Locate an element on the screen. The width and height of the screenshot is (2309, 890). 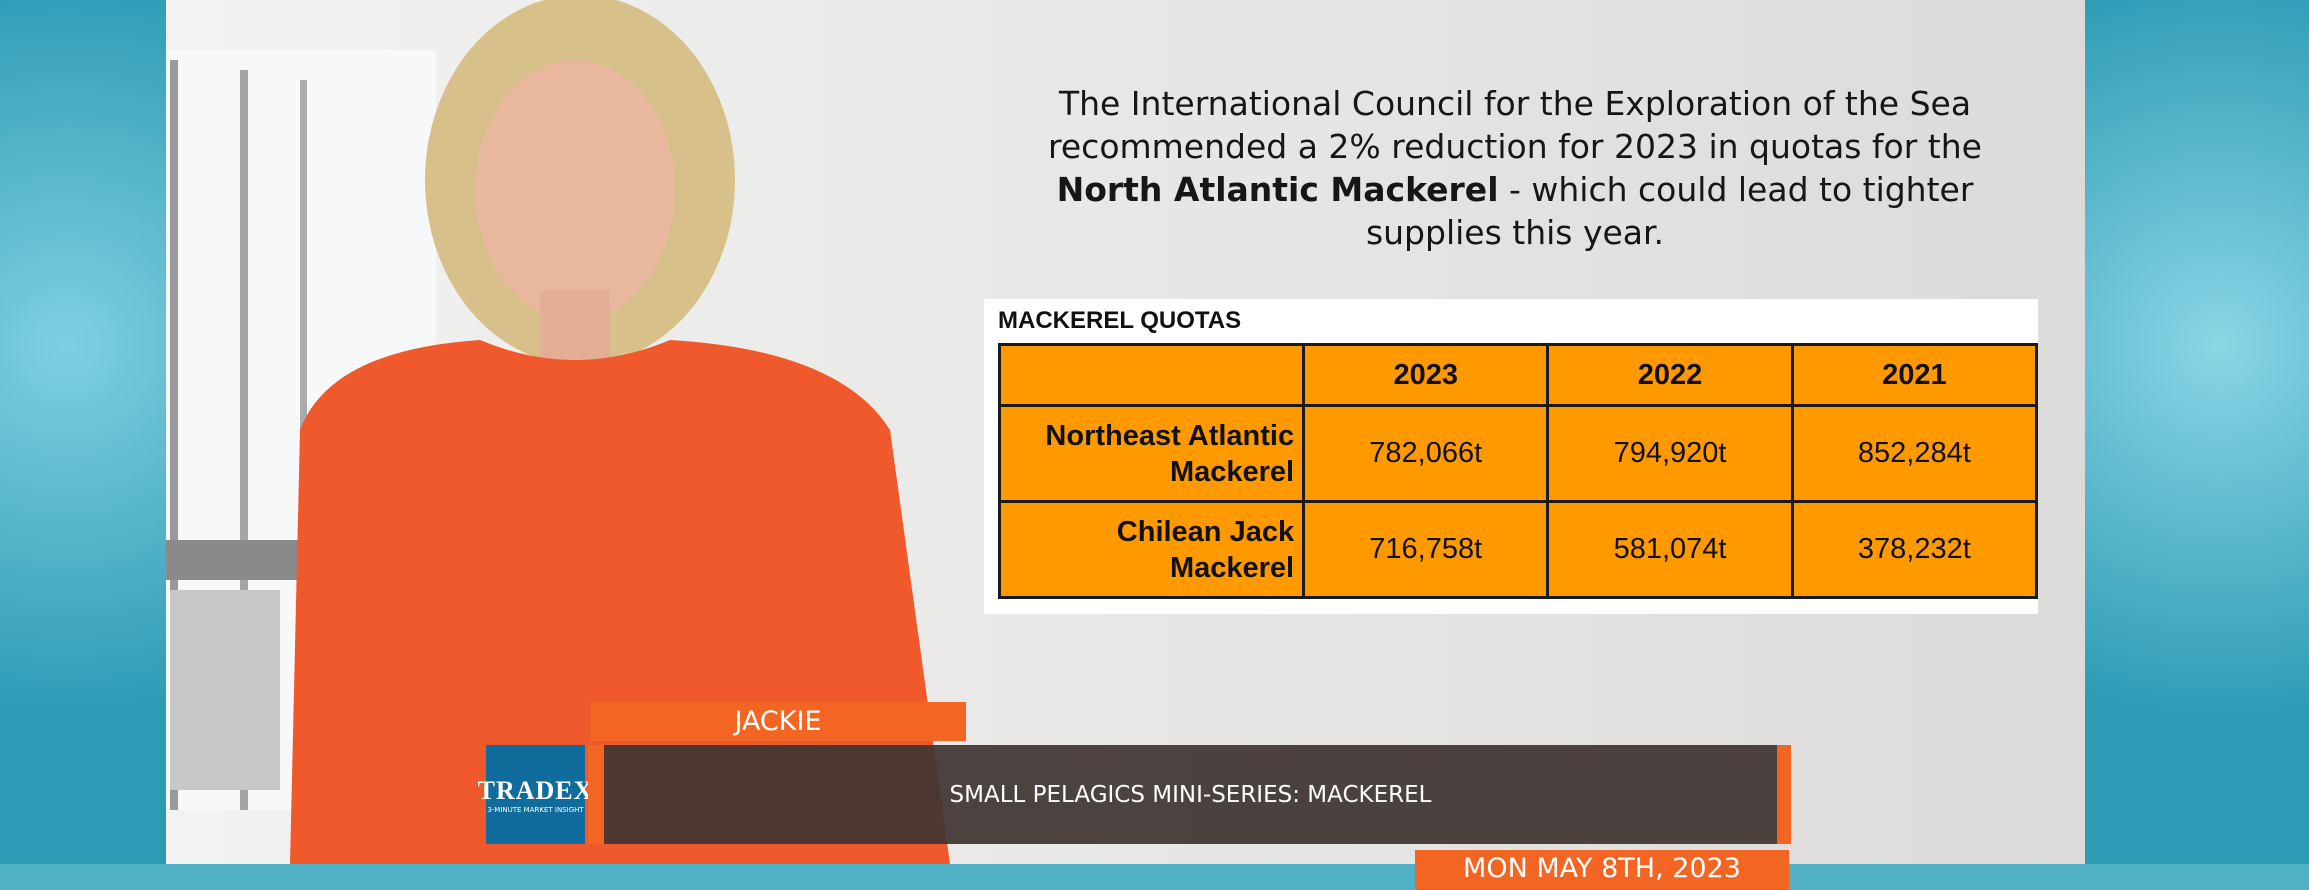
date: MON MAY 8TH, 2023 is located at coordinates (1602, 870).